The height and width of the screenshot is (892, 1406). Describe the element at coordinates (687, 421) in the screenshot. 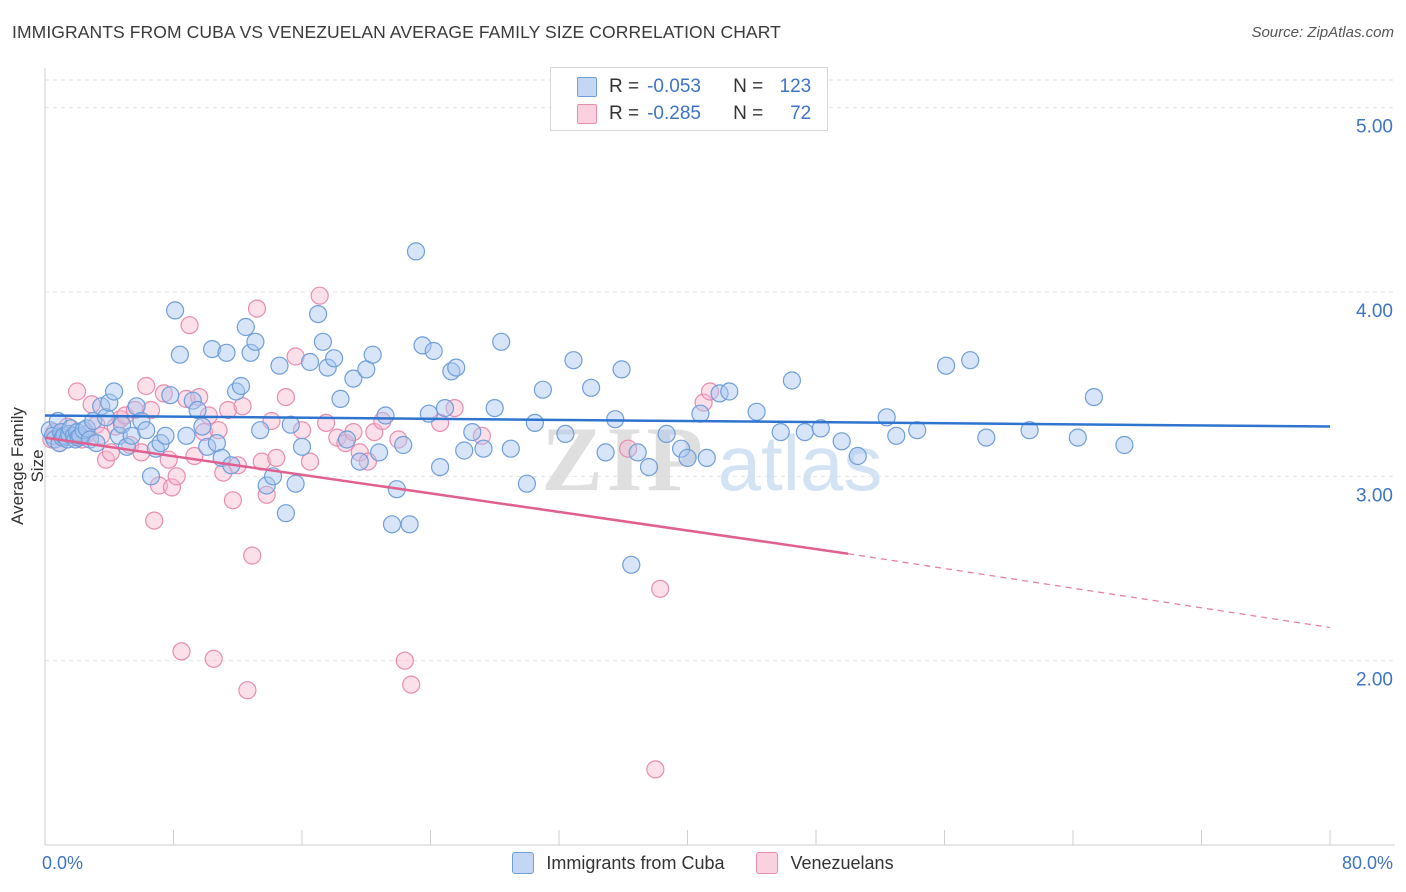

I see `cuba-trend-line` at that location.